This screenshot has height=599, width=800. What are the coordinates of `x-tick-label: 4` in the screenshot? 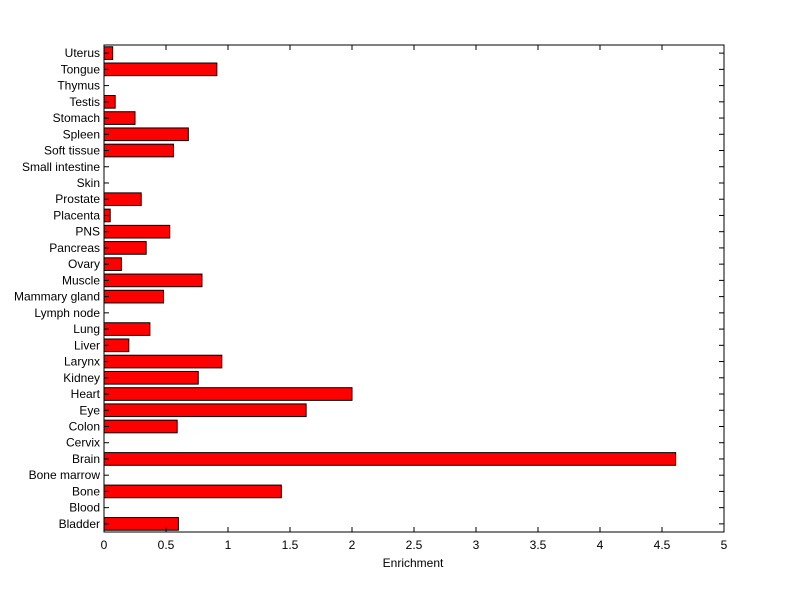 It's located at (600, 545).